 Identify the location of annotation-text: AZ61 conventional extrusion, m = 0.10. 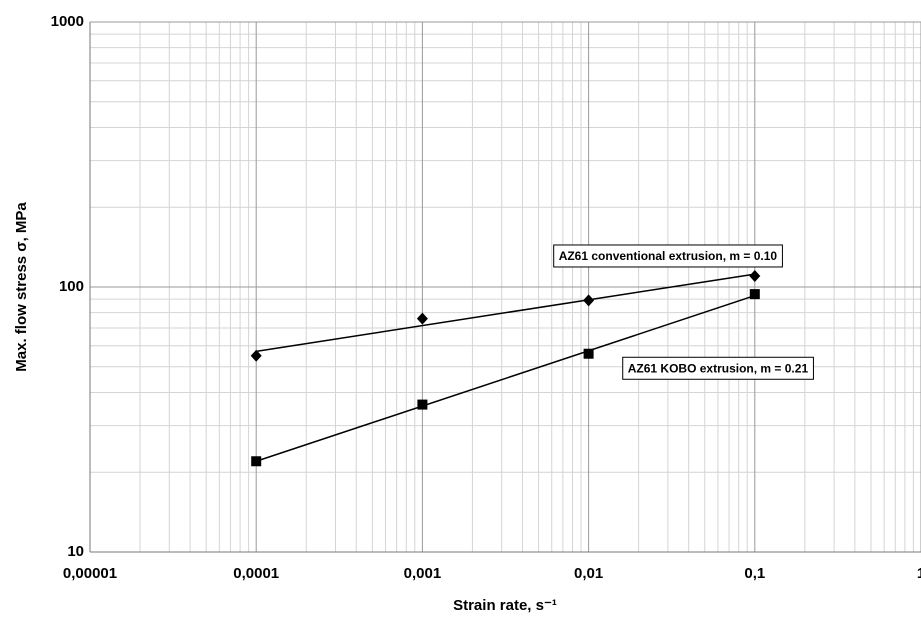
(668, 256).